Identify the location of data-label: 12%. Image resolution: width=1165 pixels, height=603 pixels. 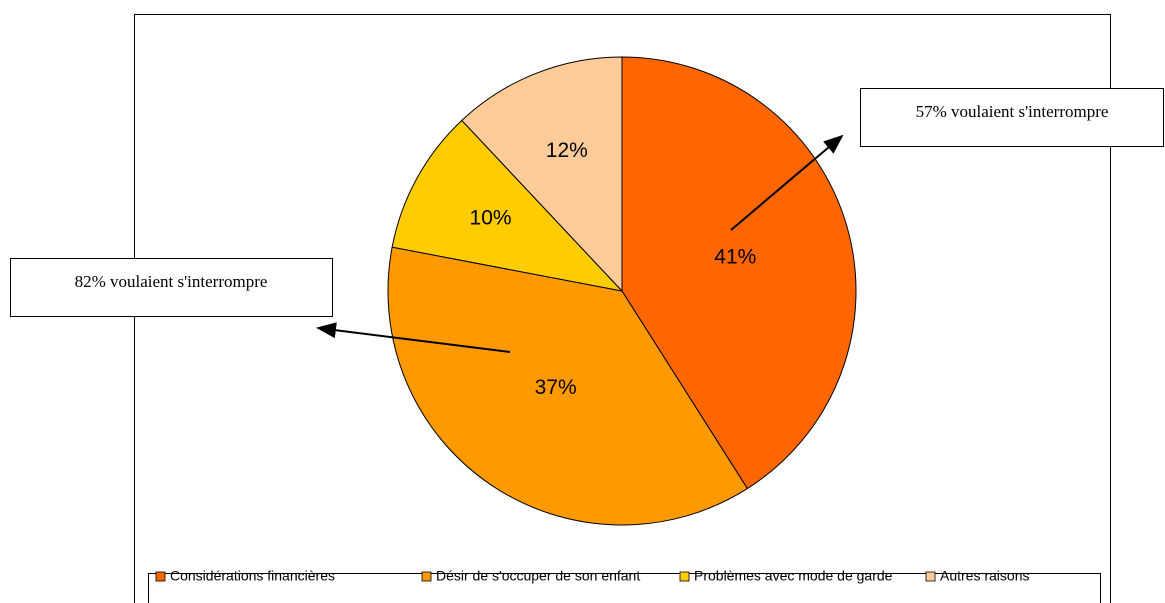
(567, 150).